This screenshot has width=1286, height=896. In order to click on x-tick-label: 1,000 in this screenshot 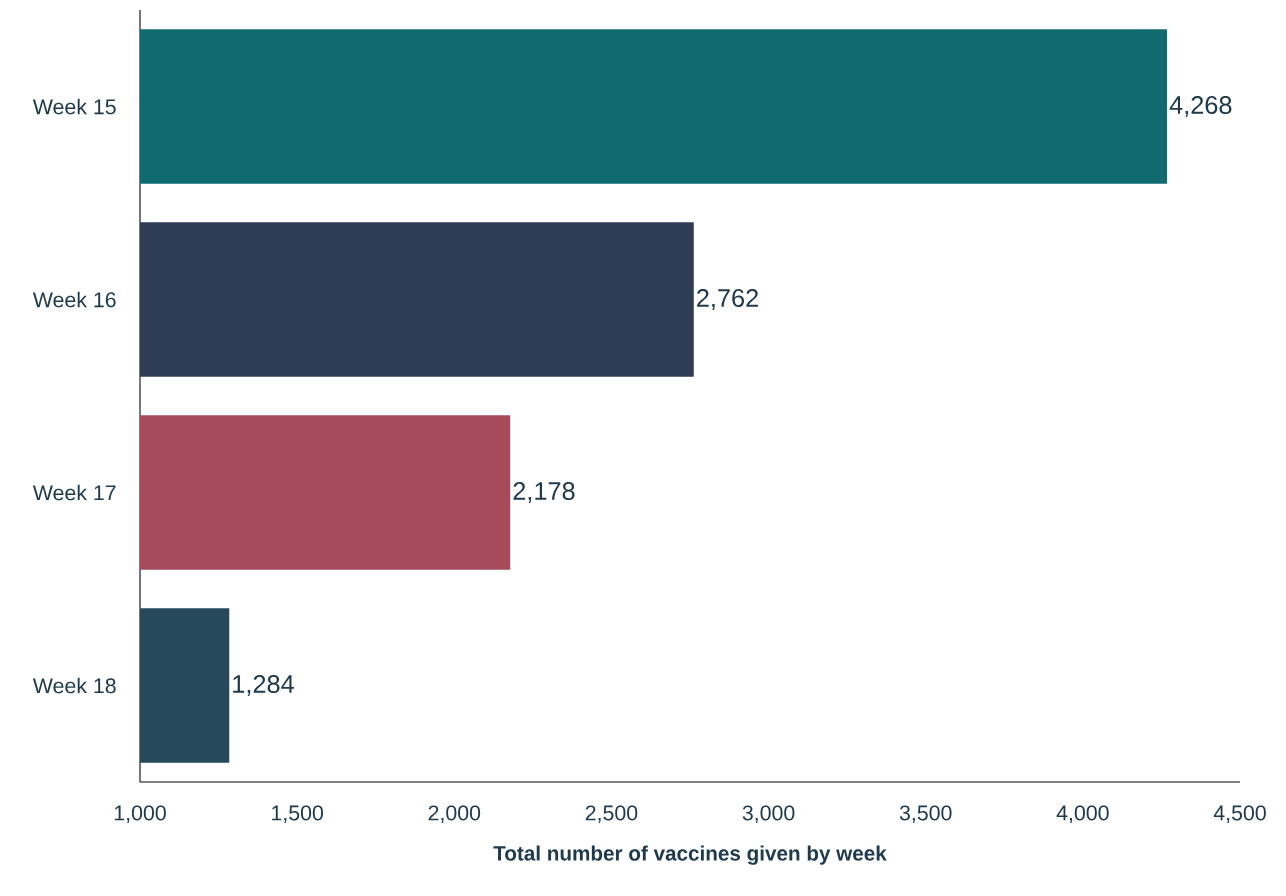, I will do `click(140, 814)`.